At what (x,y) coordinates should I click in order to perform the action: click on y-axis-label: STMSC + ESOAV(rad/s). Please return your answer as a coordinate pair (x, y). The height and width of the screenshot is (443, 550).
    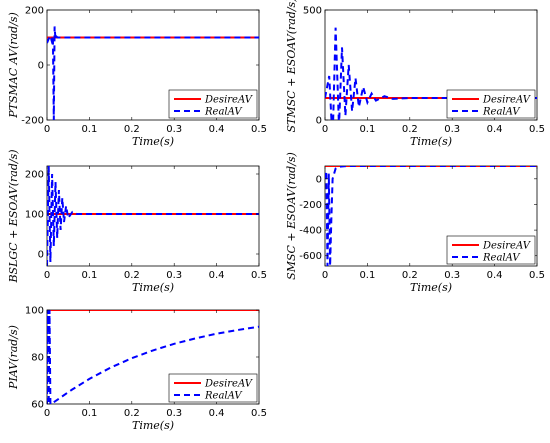
    Looking at the image, I should click on (291, 66).